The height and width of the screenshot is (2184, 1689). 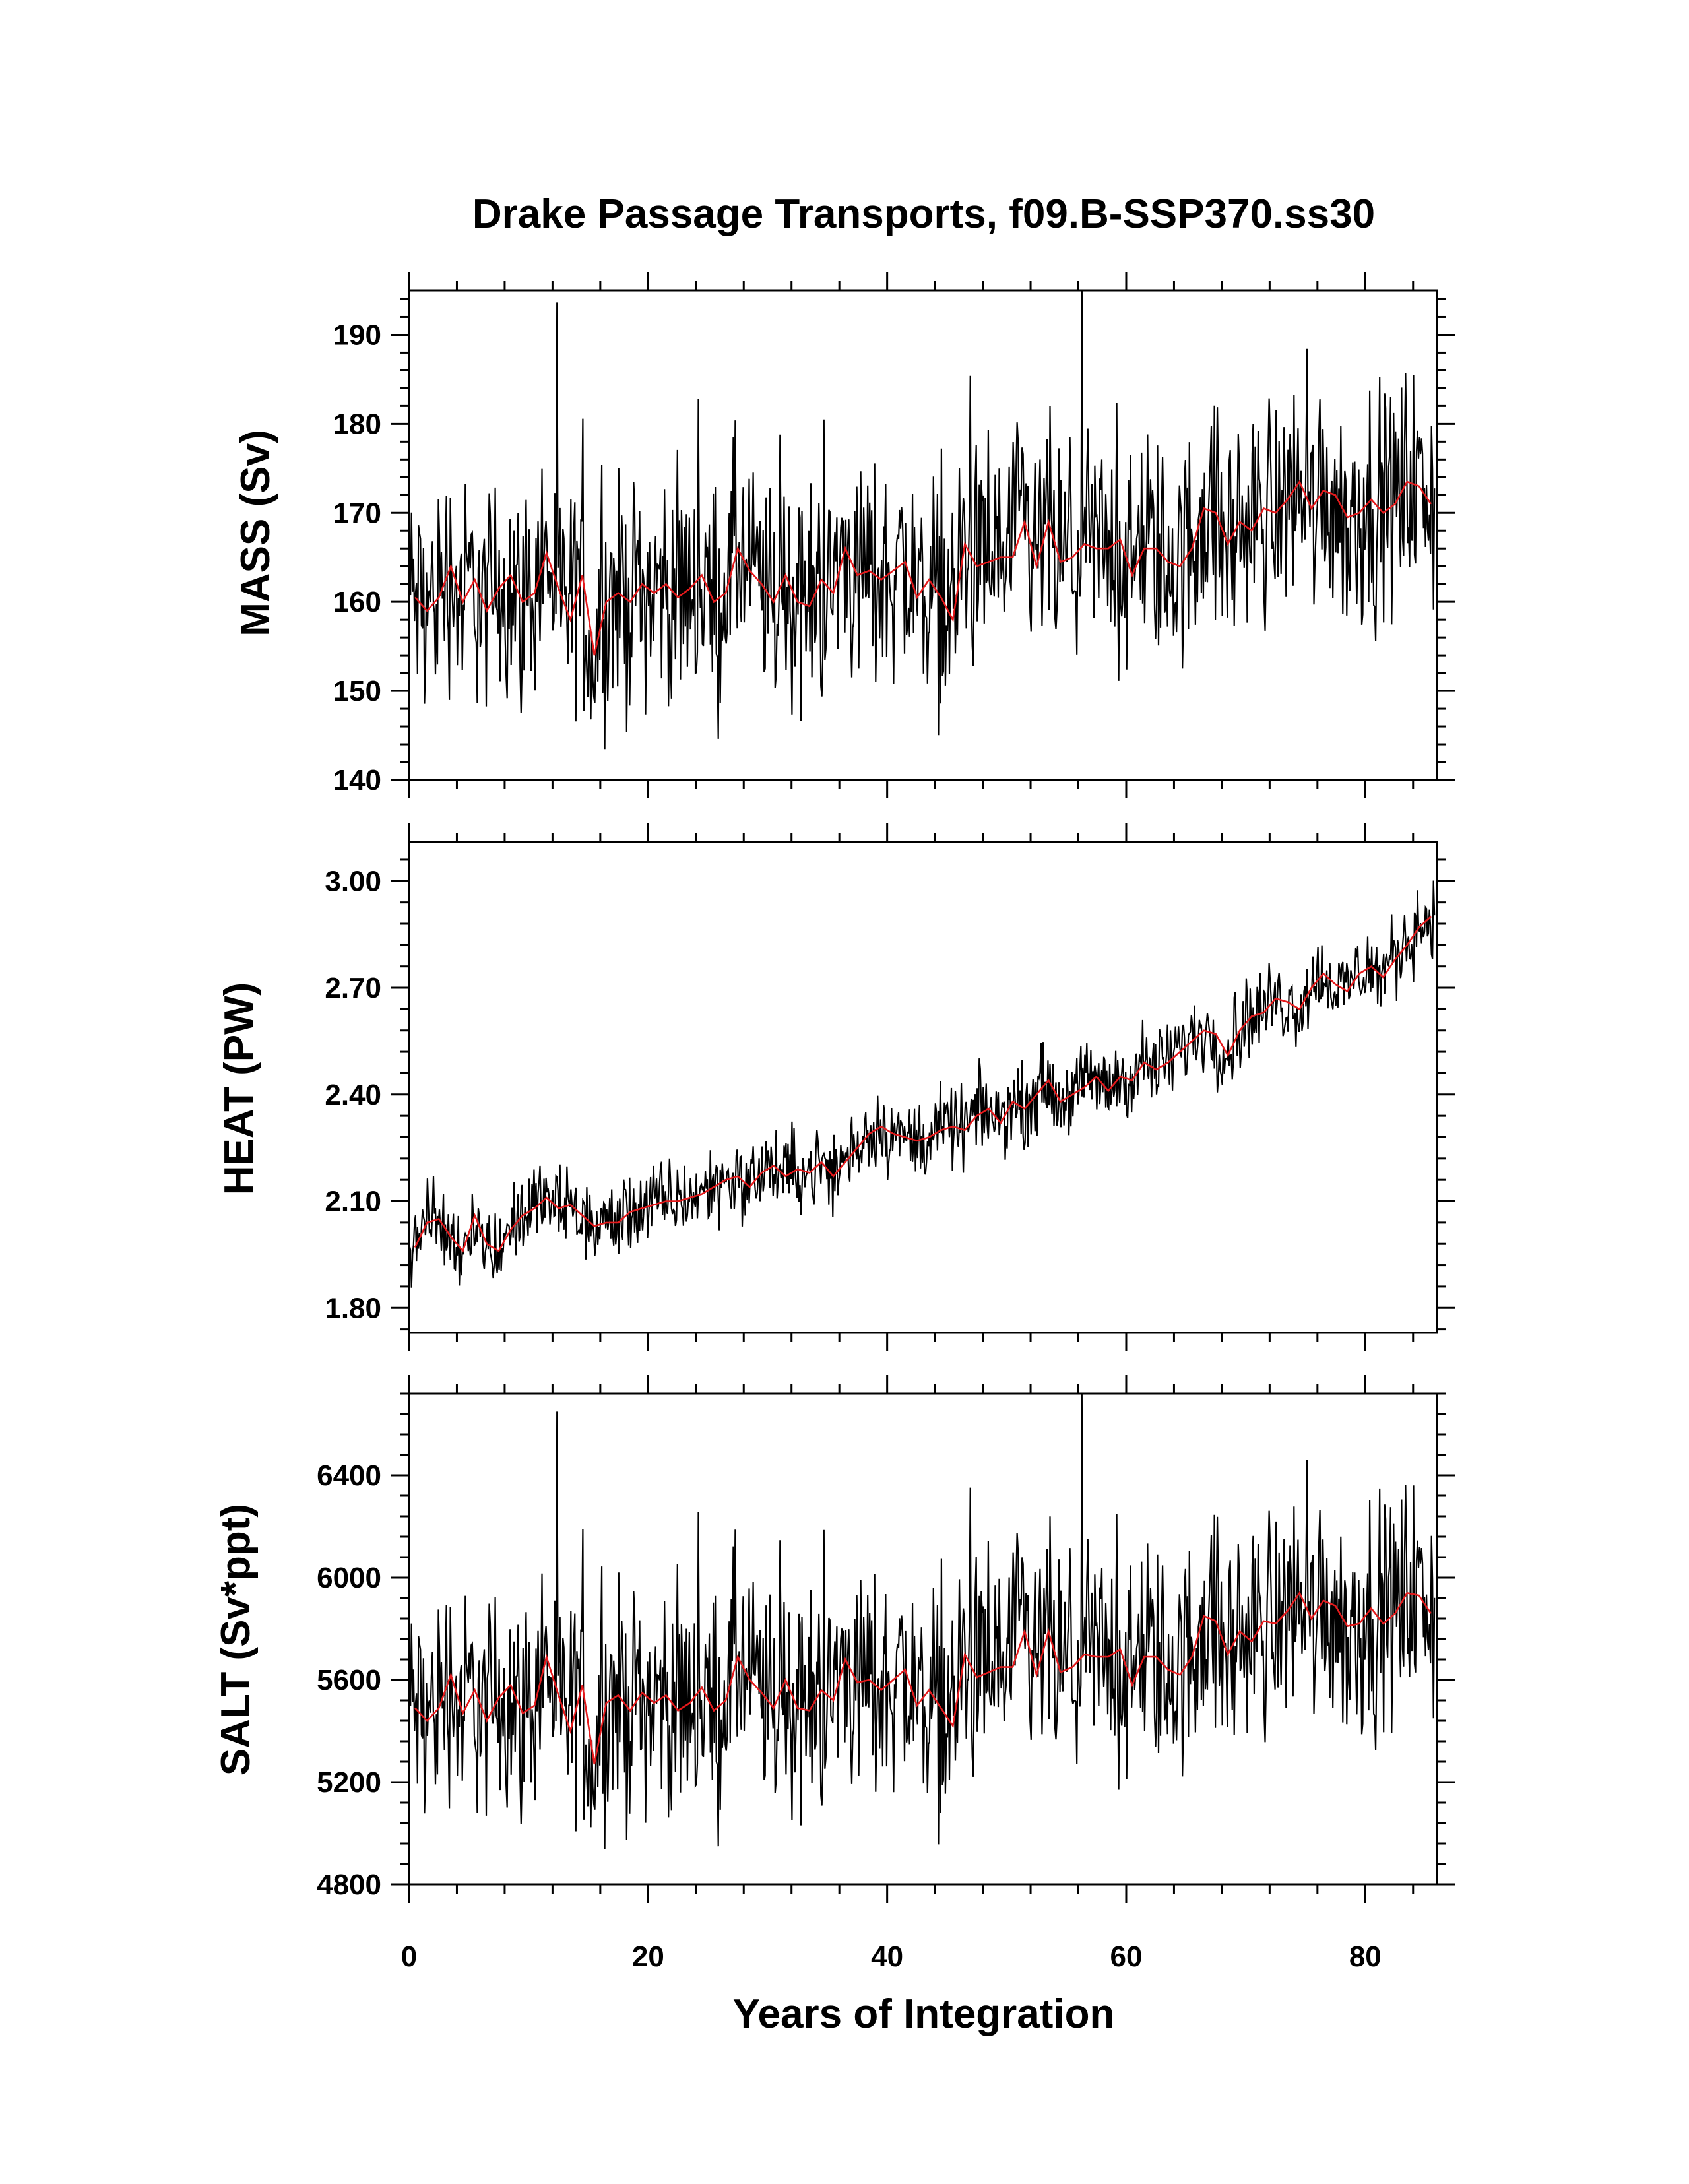 What do you see at coordinates (357, 780) in the screenshot?
I see `mass-y-tick-label: 140` at bounding box center [357, 780].